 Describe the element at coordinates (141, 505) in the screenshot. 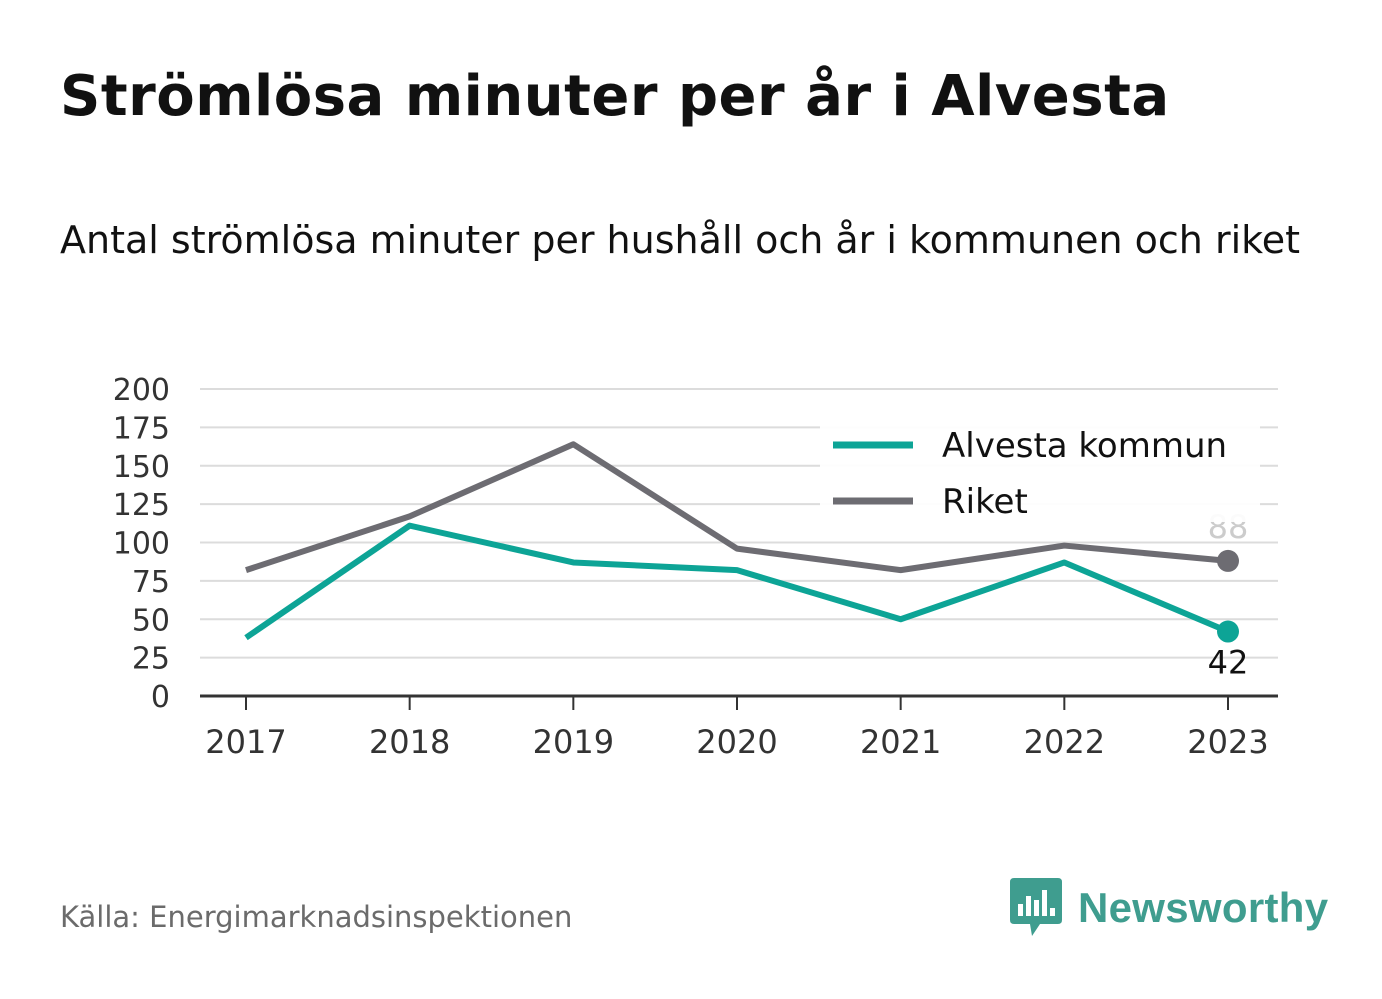

I see `y-tick-label: 125` at that location.